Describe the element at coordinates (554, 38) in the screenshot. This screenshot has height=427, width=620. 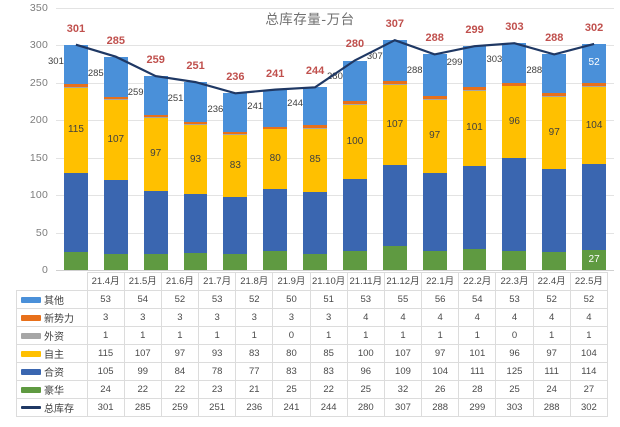
I see `total-value-label: 288` at that location.